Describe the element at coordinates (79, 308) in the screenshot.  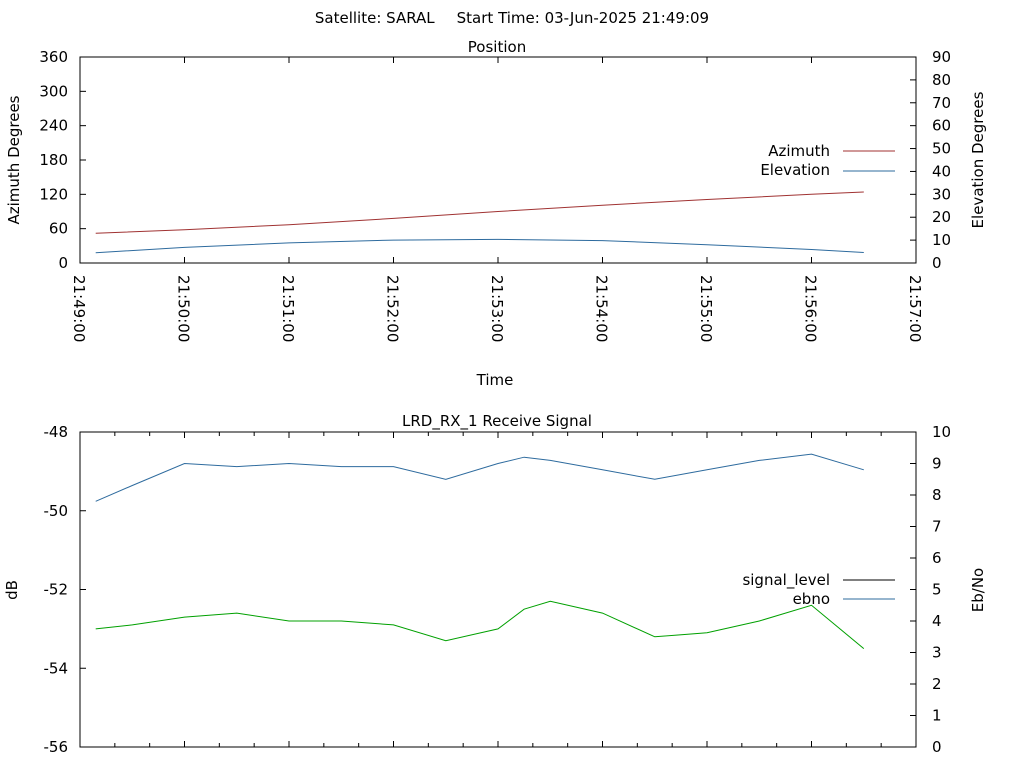
I see `time-tick-label: 21:49:00` at that location.